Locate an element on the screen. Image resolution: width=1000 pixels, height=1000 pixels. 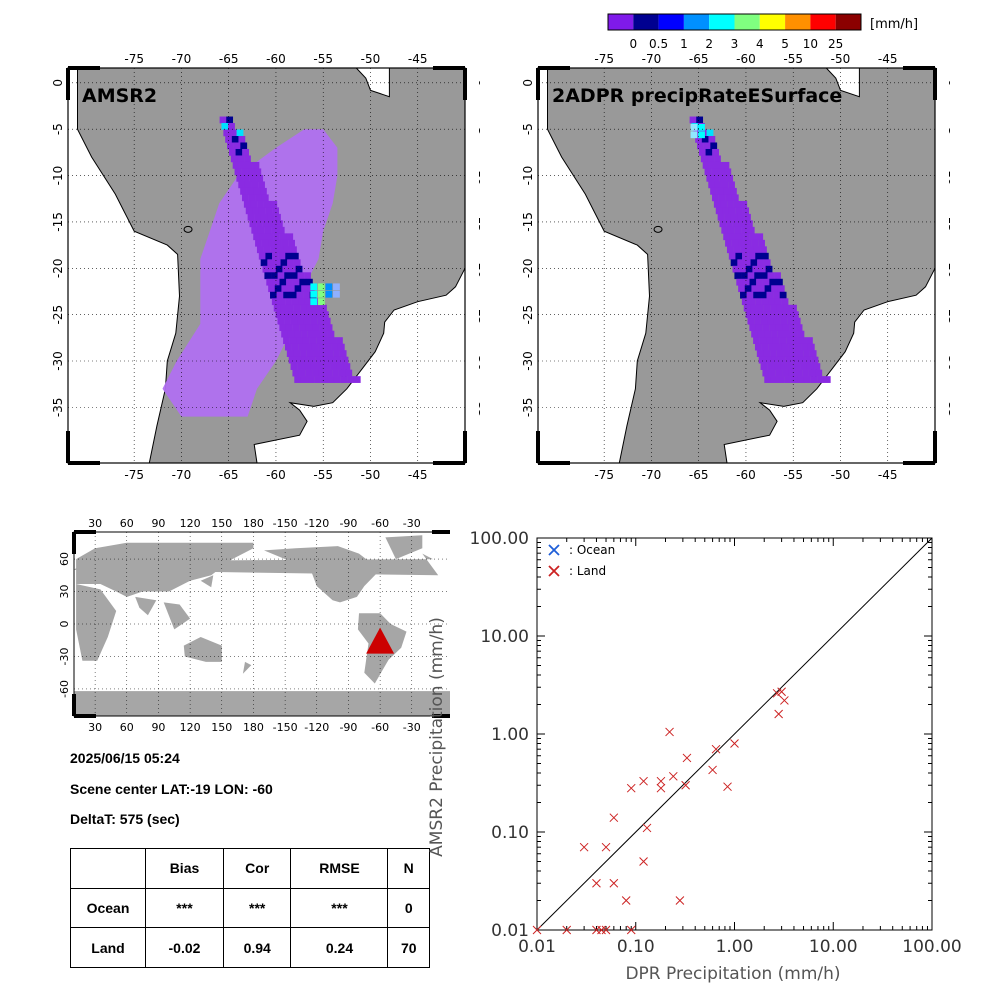
globe-lon-label-bottom: 150 is located at coordinates (221, 727).